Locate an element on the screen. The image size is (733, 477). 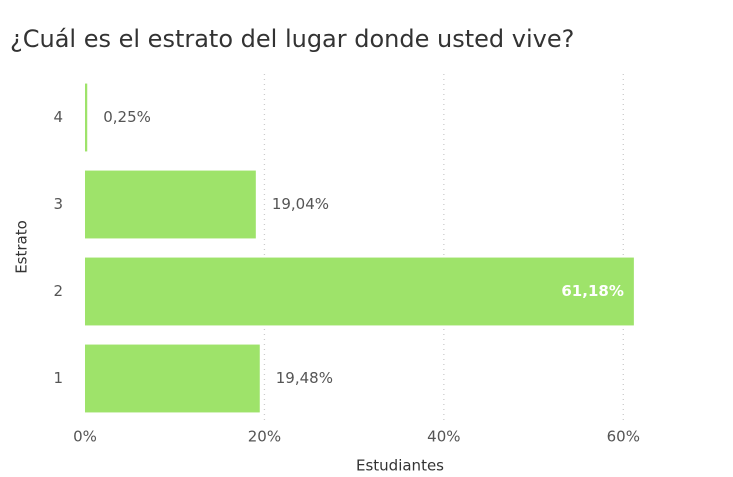
x-tick-label: 40% is located at coordinates (443, 437).